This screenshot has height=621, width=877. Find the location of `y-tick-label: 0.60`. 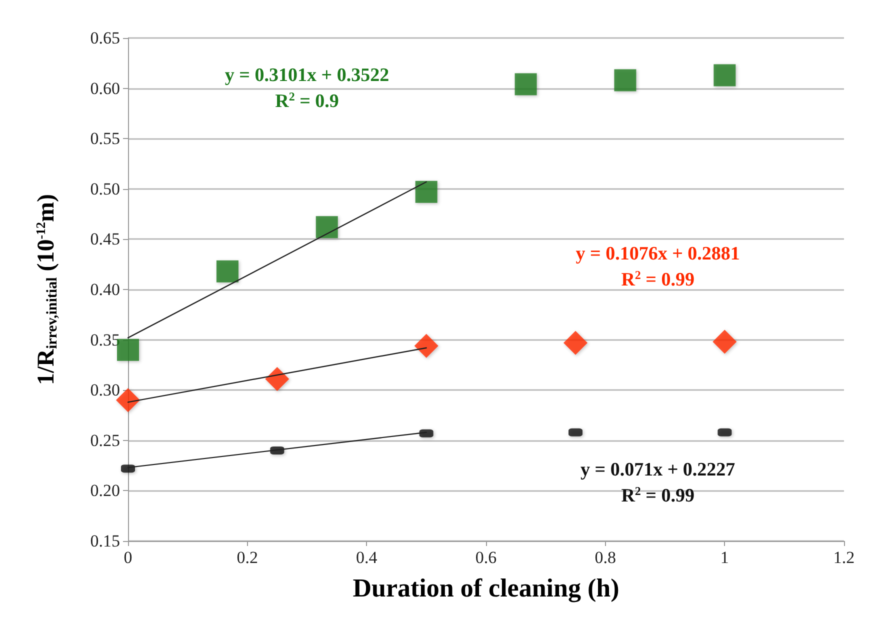

y-tick-label: 0.60 is located at coordinates (105, 88).